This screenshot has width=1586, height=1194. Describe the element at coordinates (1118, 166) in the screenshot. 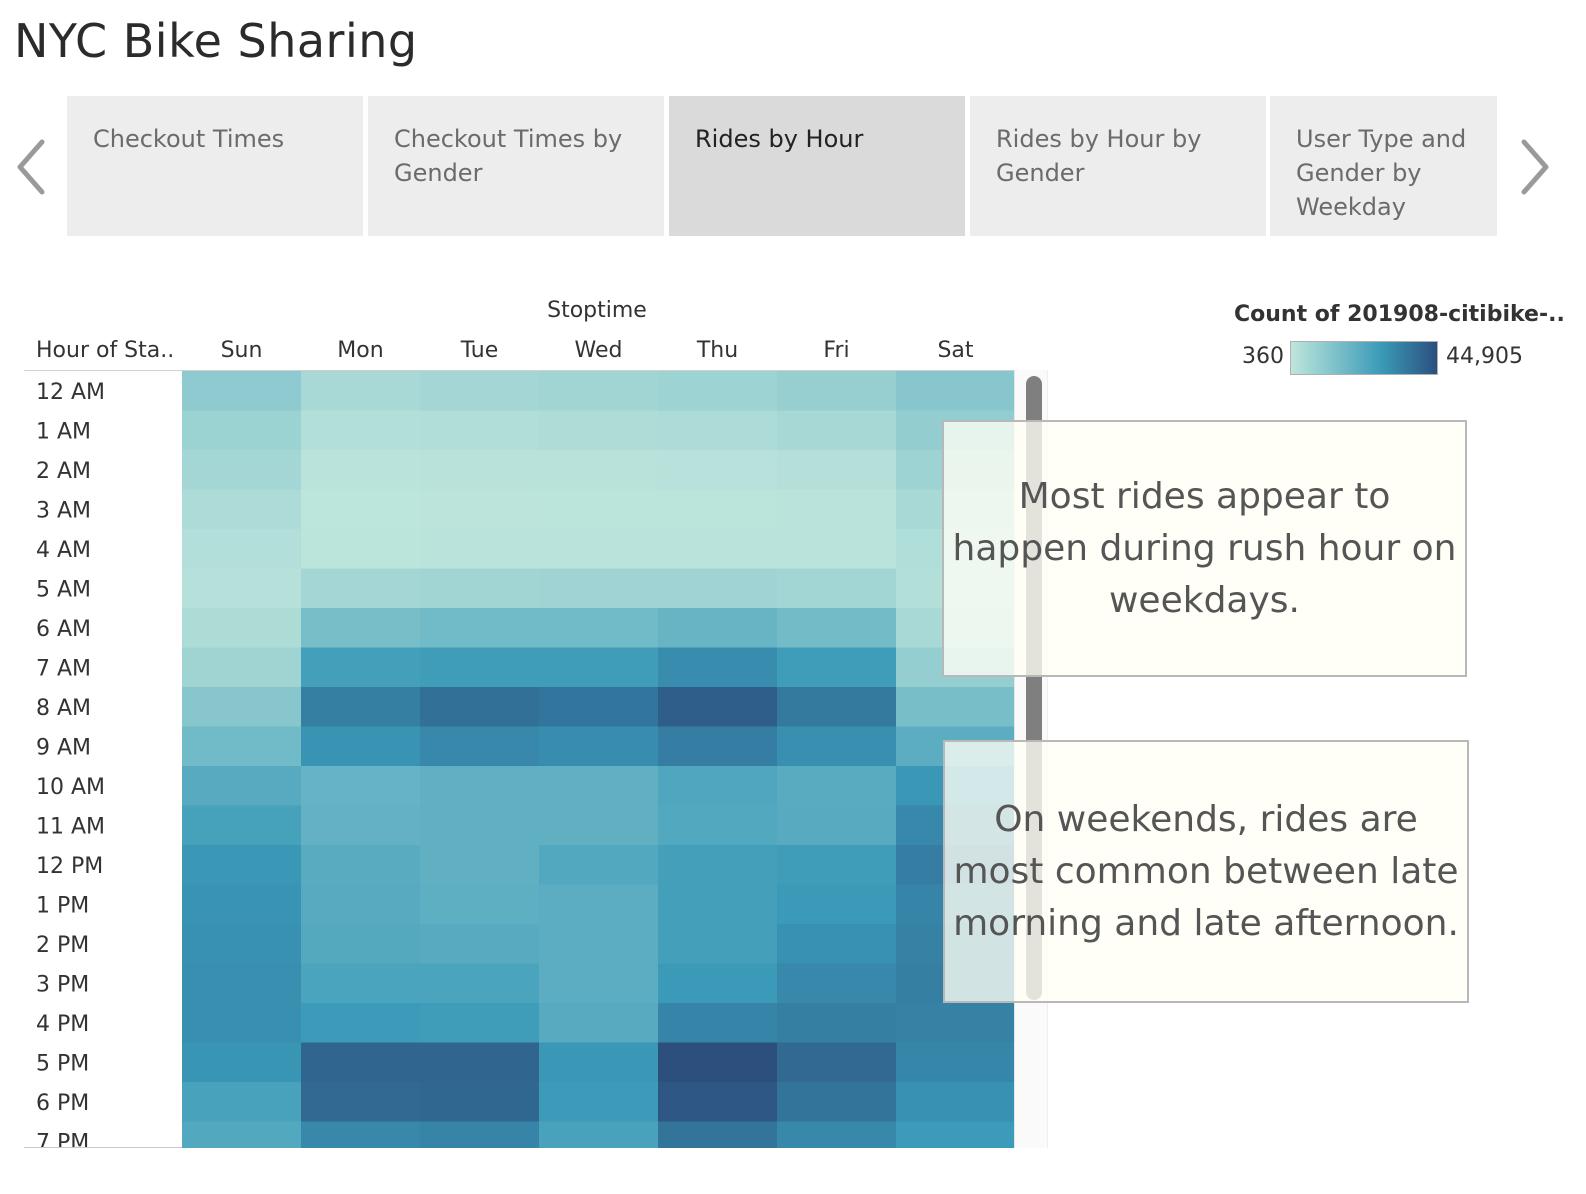

I see `story-tab-rides-by-hour-by-gender: Rides by Hour by Gender` at that location.